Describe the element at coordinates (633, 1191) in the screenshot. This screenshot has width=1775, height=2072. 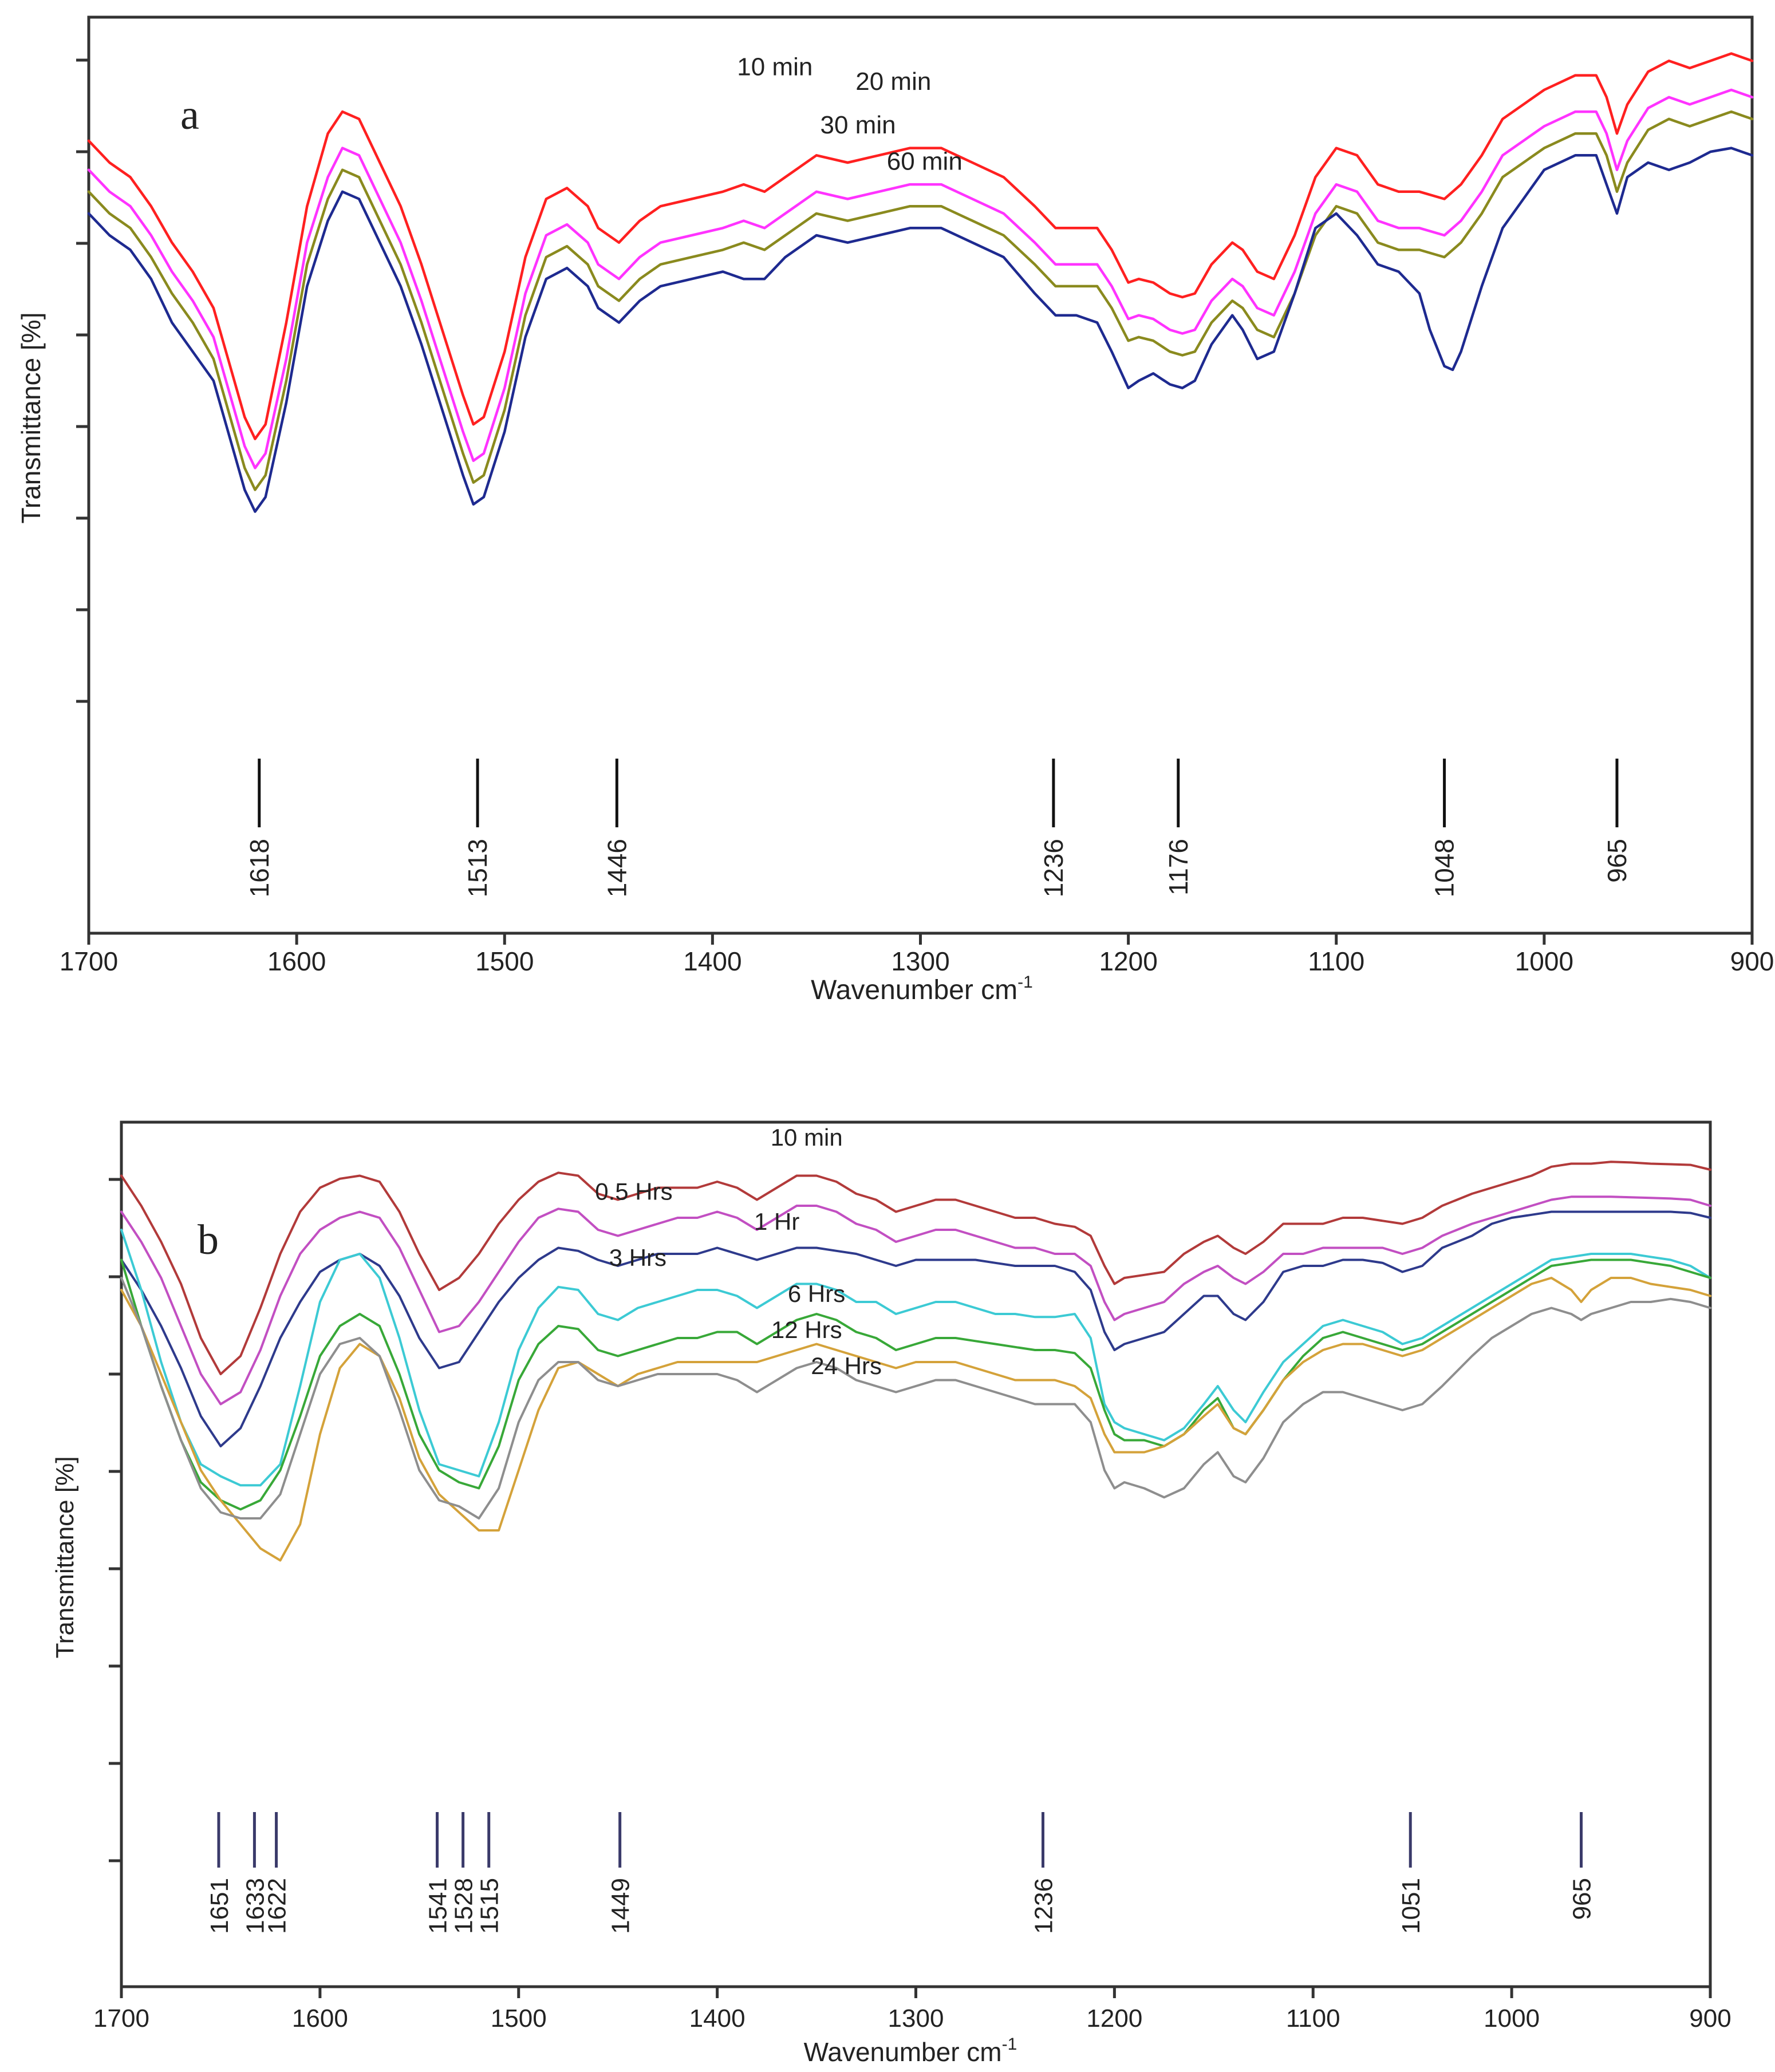
I see `series-label: 0.5 Hrs` at that location.